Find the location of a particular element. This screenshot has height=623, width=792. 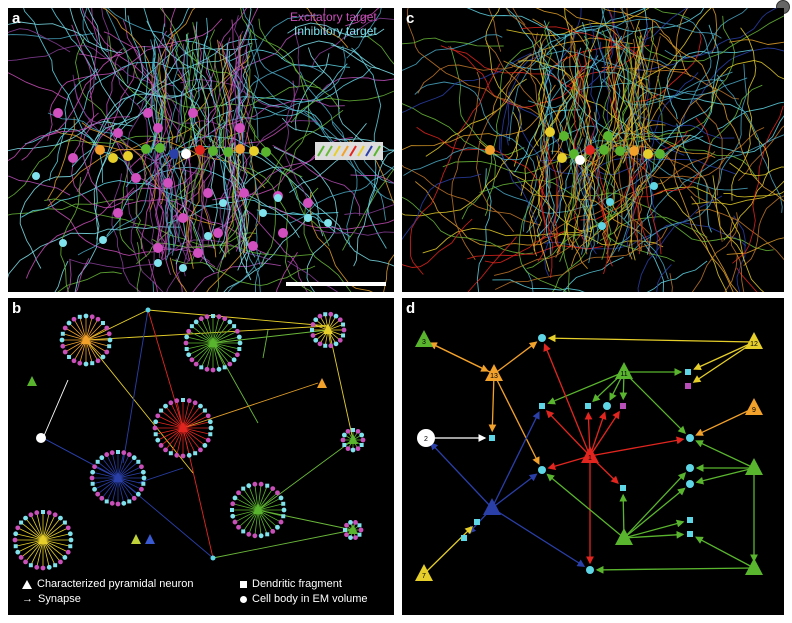

legend-cellbody-text: Cell body in EM volume is located at coordinates (310, 599).